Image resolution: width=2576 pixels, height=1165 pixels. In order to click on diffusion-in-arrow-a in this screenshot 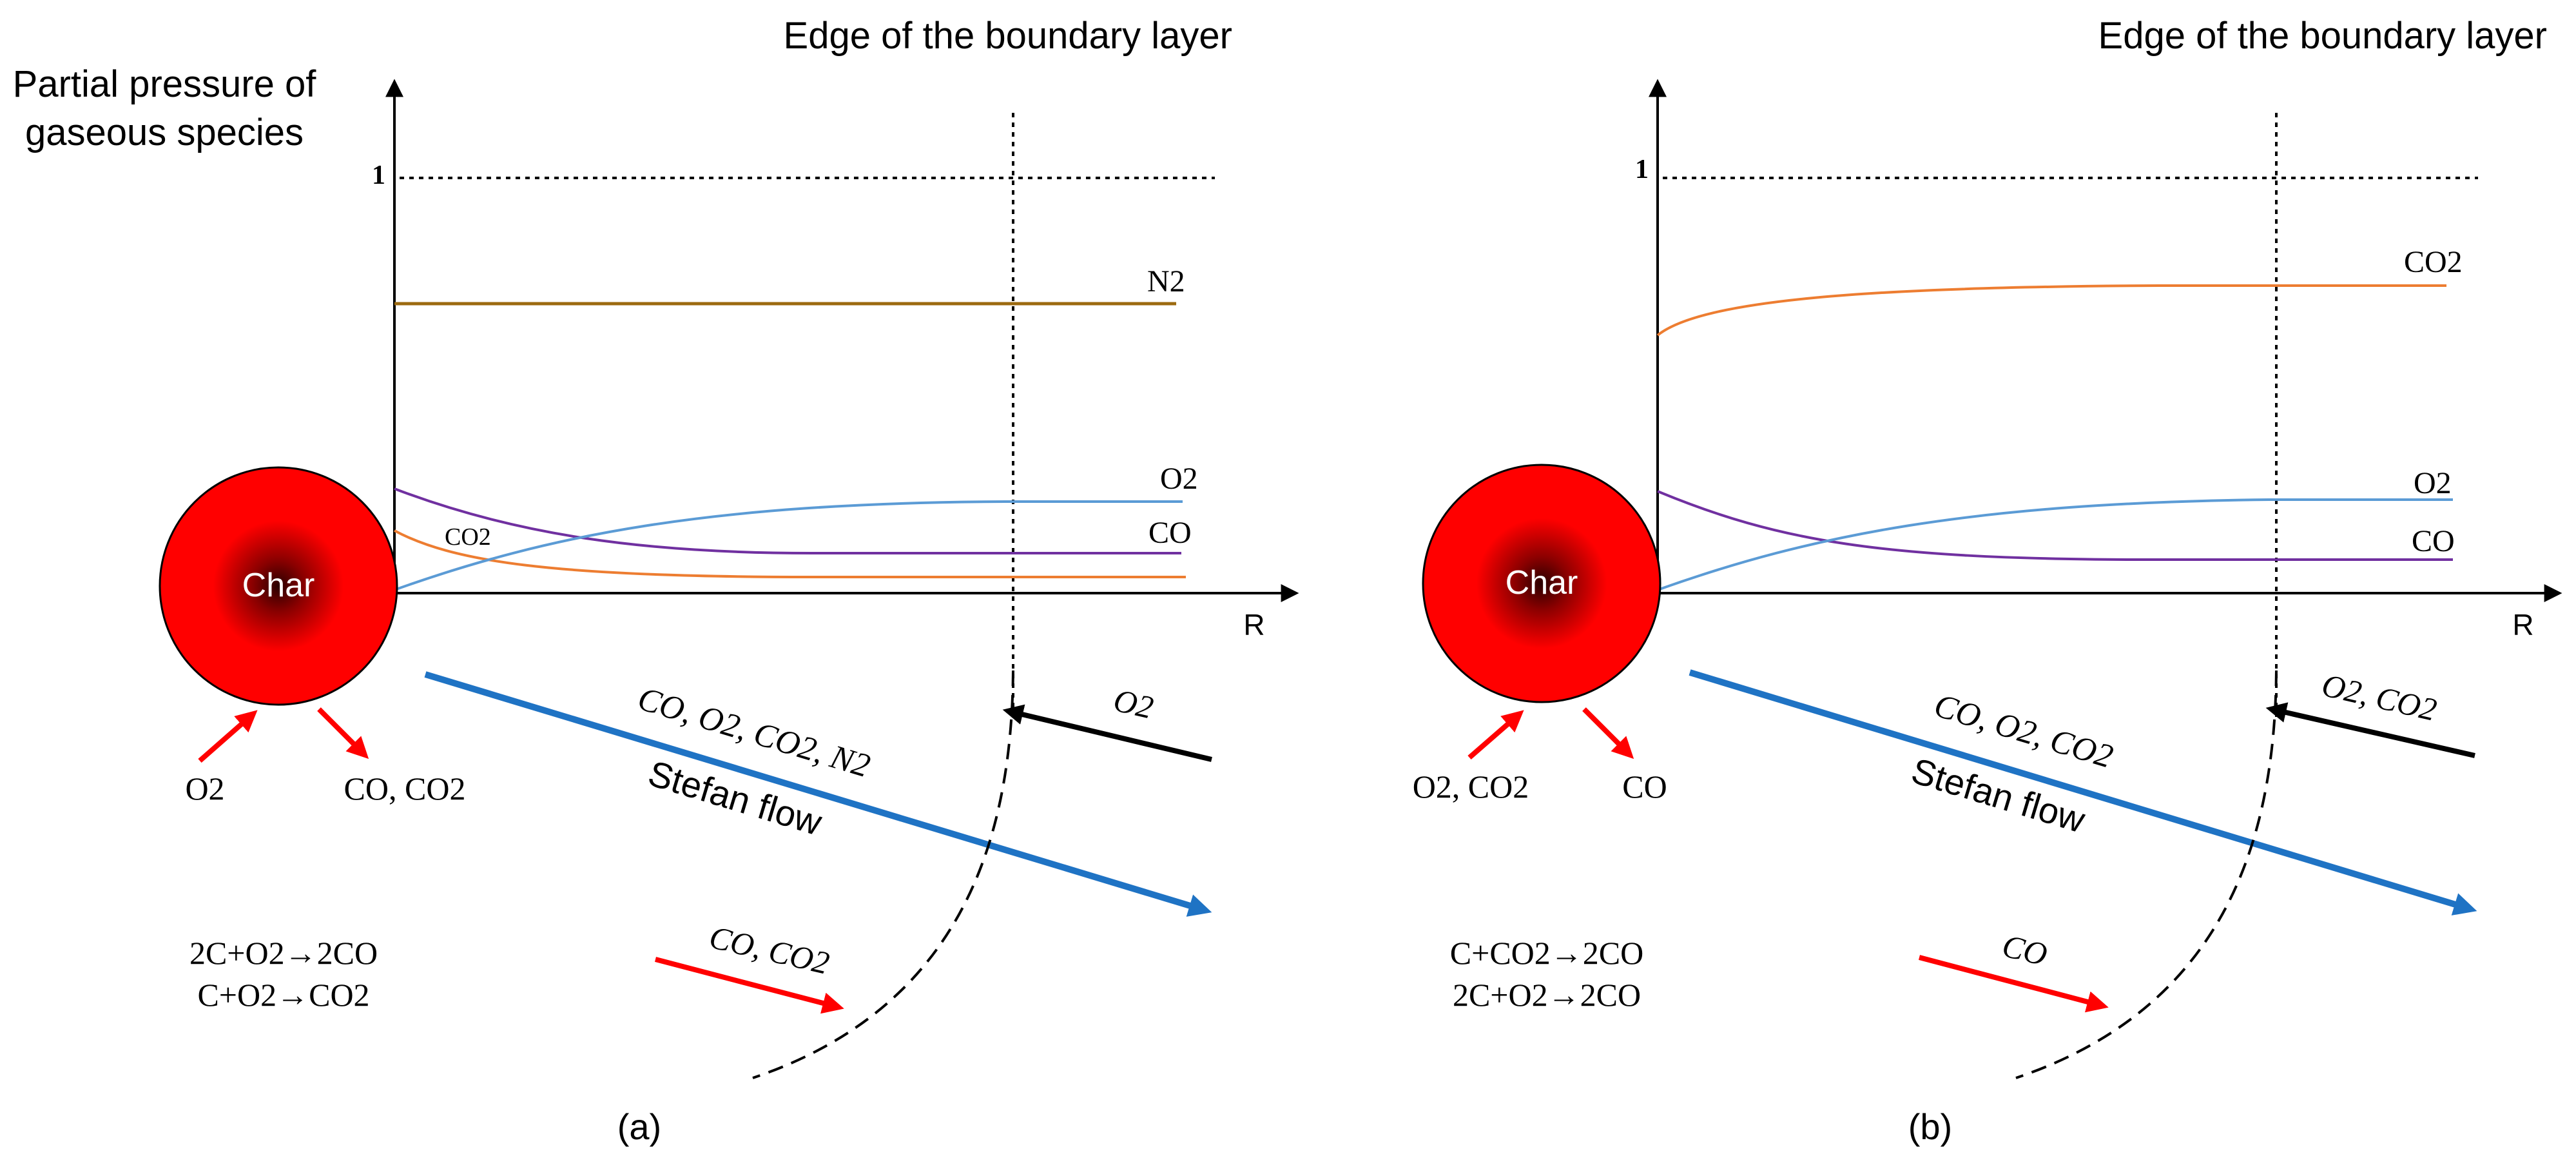, I will do `click(1107, 733)`.